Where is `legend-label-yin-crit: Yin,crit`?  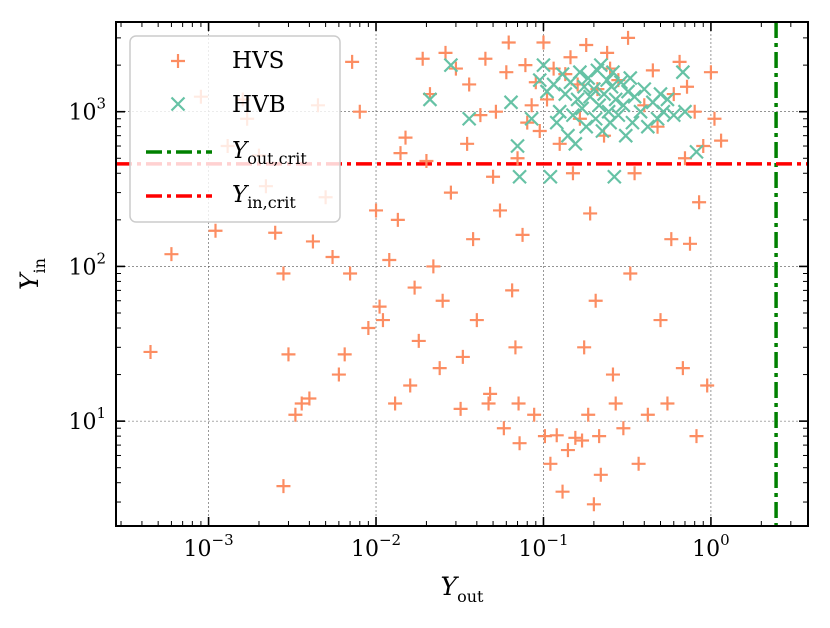 legend-label-yin-crit: Yin,crit is located at coordinates (264, 197).